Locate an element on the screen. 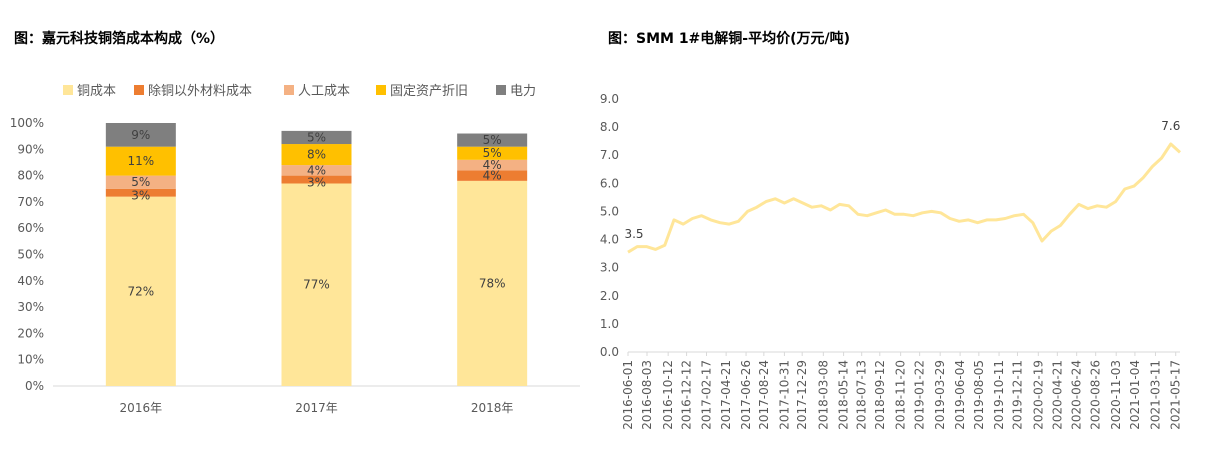 Image resolution: width=1220 pixels, height=474 pixels. x-tick-label: 2020-06-24 is located at coordinates (1077, 395).